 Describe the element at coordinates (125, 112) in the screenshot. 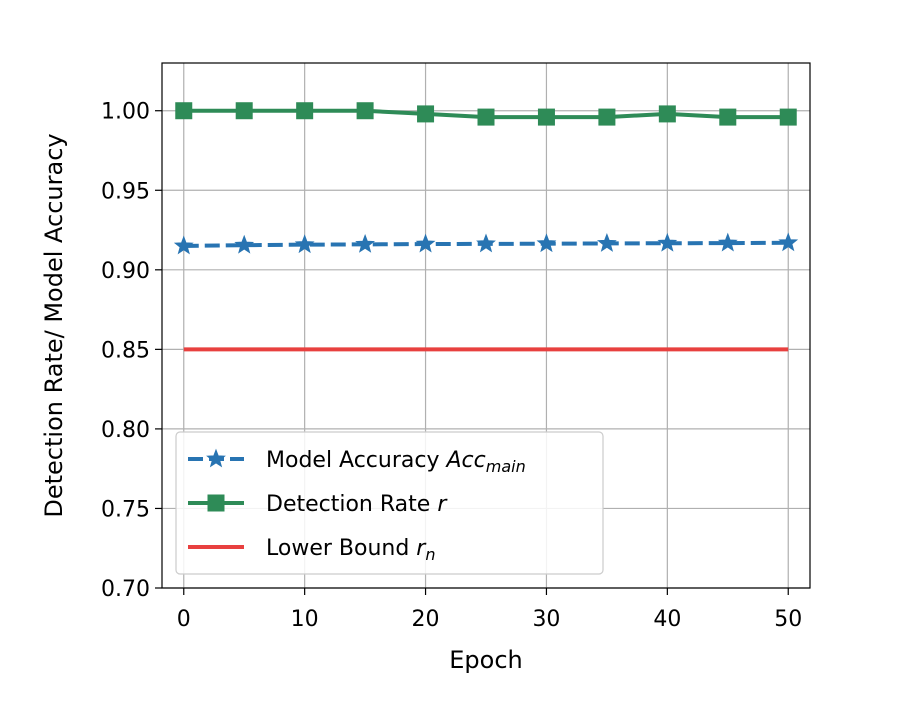

I see `y-tick-label: 1.00` at that location.